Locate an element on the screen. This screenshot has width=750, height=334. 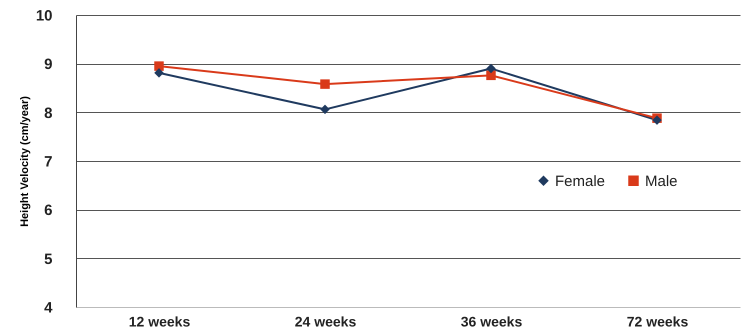
y-tick-label: 7 is located at coordinates (48, 162).